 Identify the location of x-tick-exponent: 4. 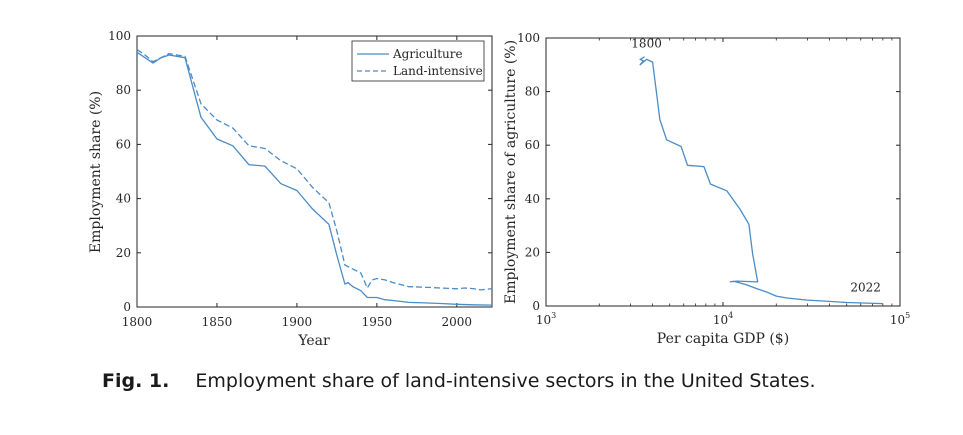
(730, 315).